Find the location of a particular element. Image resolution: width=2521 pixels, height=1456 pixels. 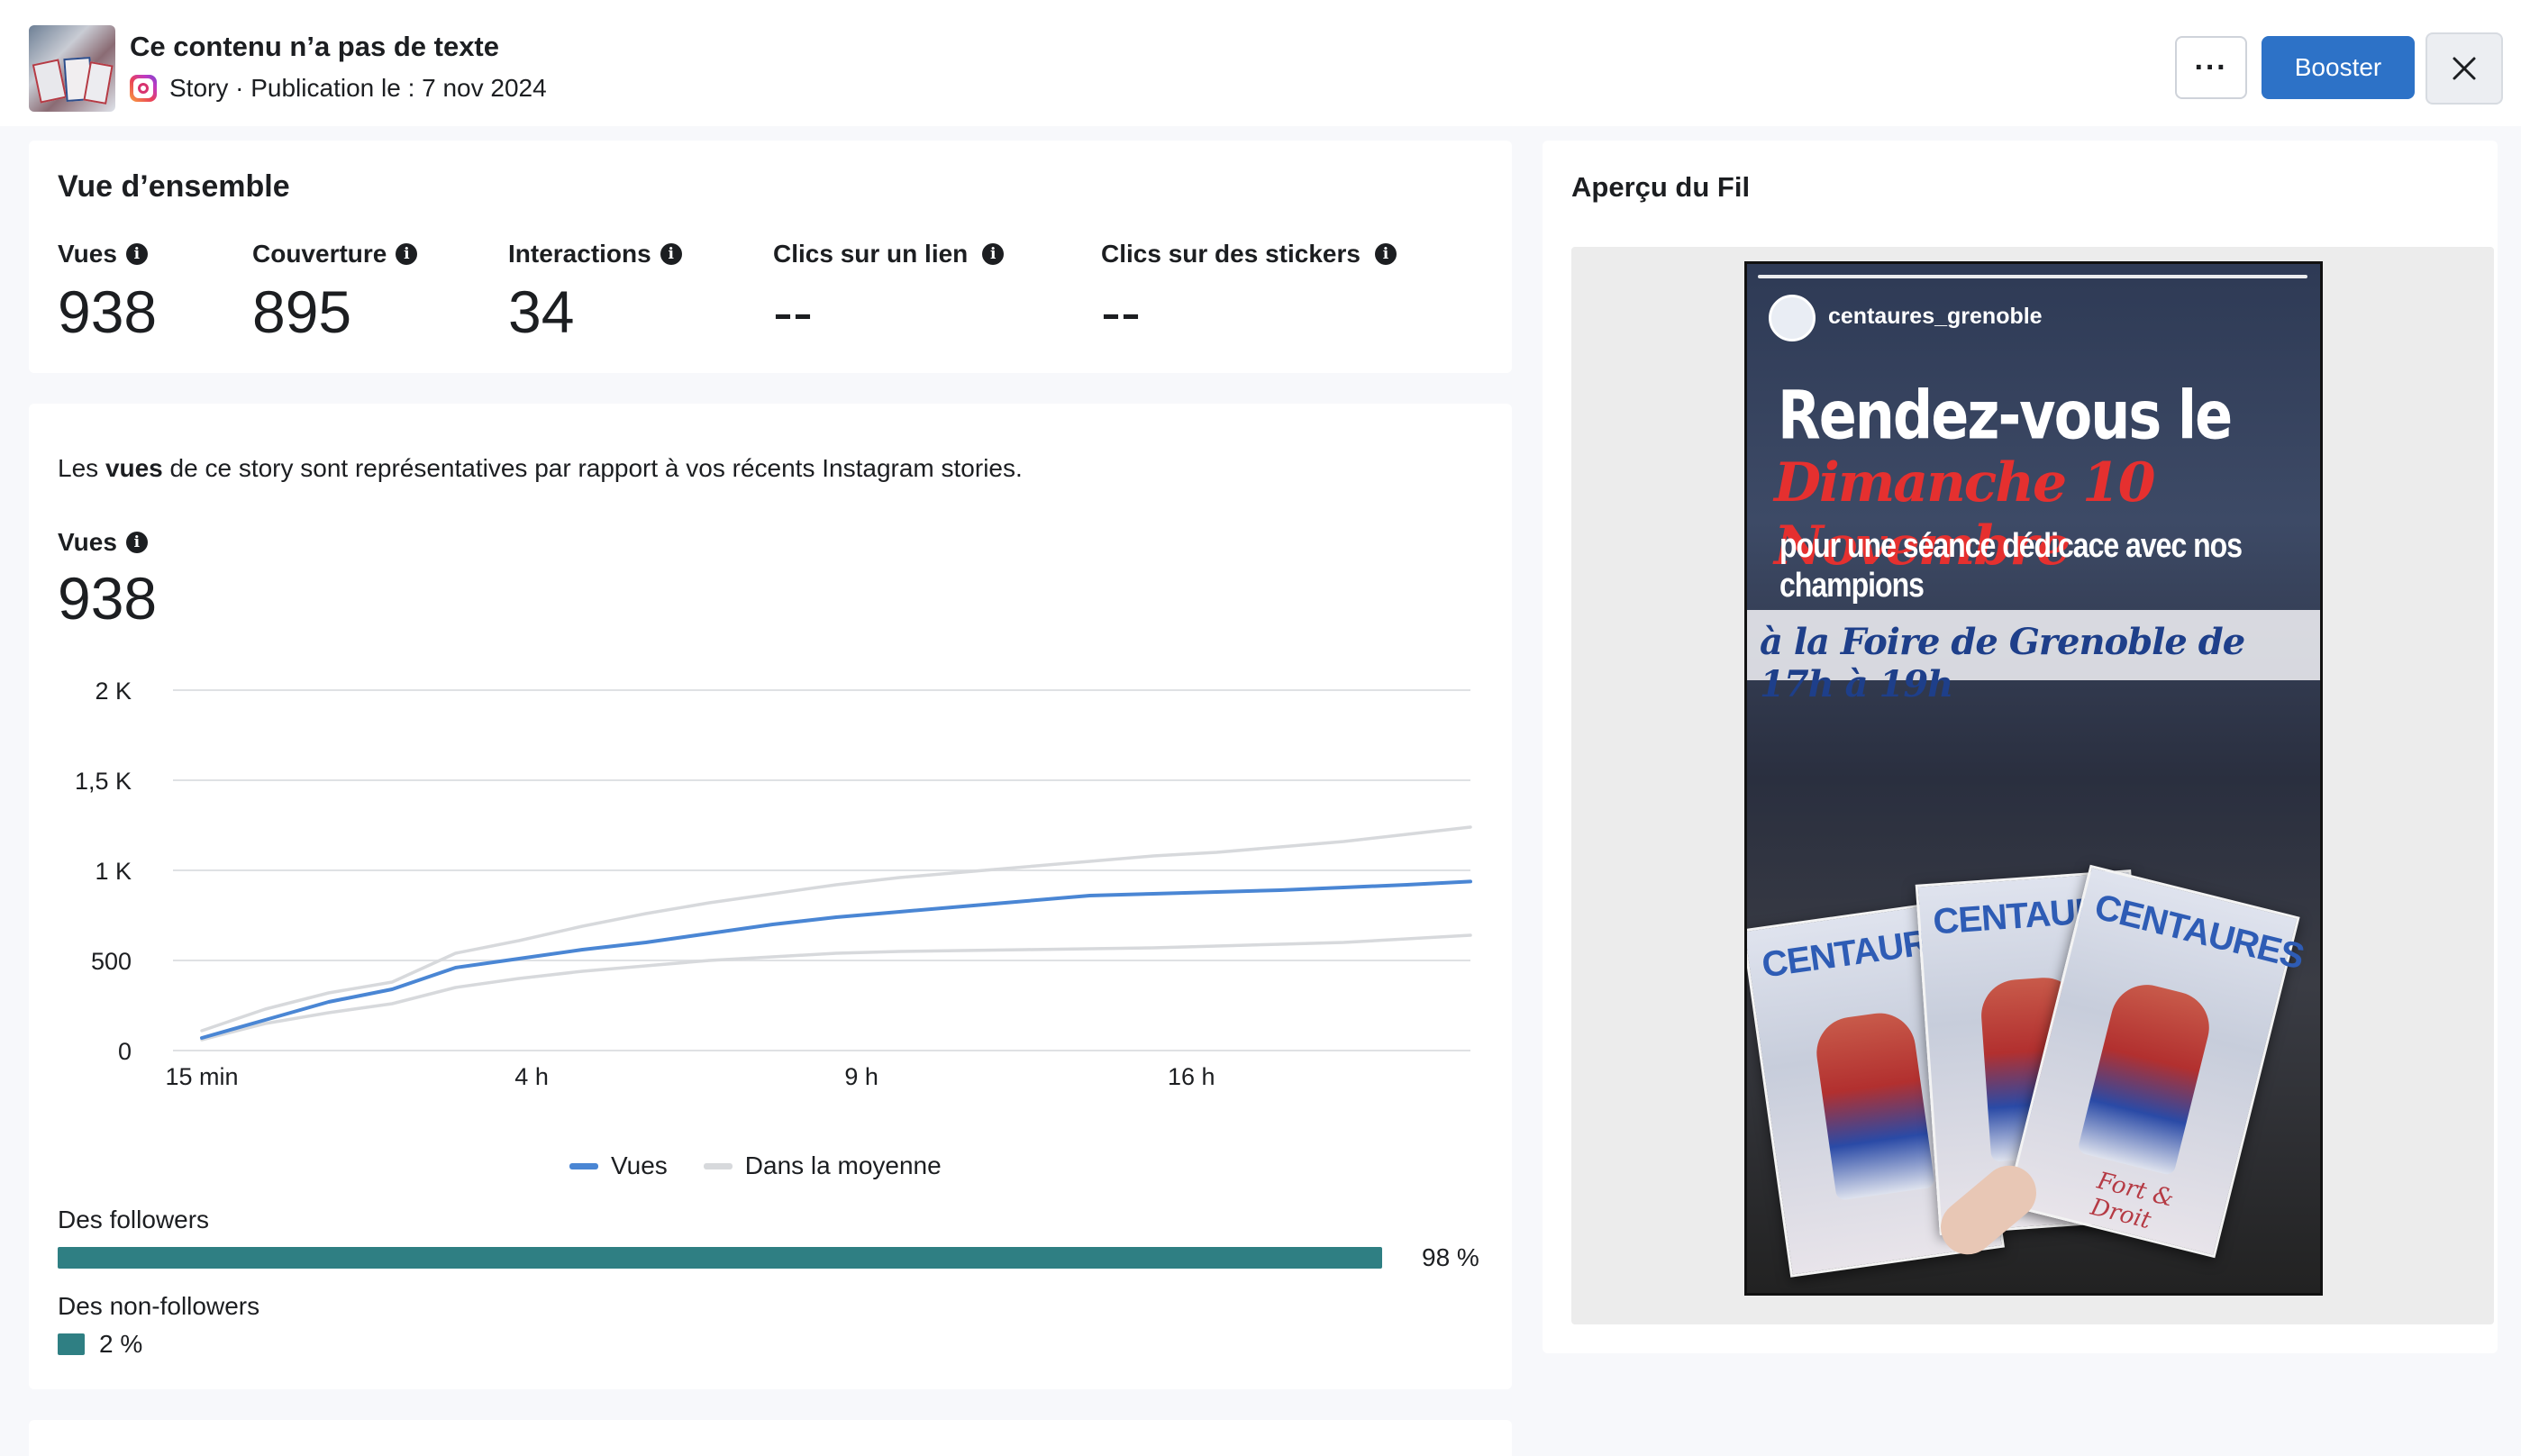

poster-title: CENTAURES is located at coordinates (2199, 932).